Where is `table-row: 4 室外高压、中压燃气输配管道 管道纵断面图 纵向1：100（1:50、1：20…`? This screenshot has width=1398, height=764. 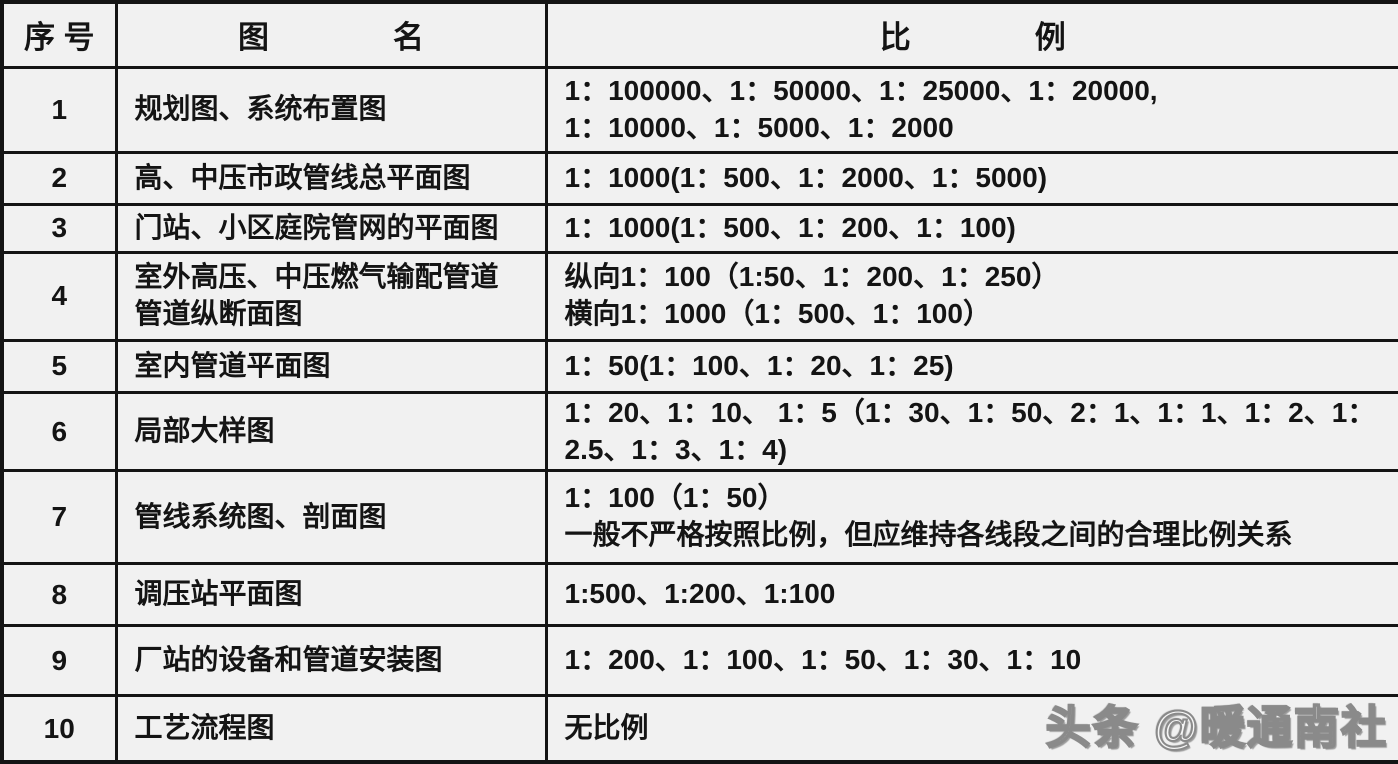 table-row: 4 室外高压、中压燃气输配管道 管道纵断面图 纵向1：100（1:50、1：20… is located at coordinates (699, 296).